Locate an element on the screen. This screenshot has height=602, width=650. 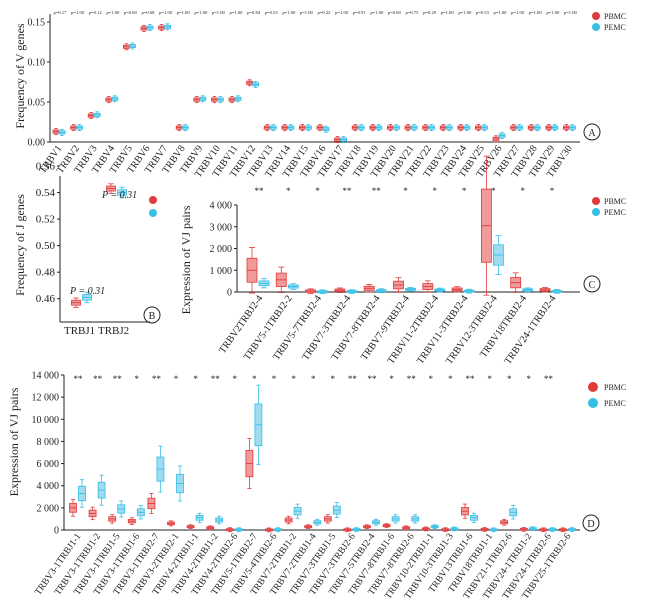
panel-b-annotation-trbj2: P = 0.31 is located at coordinates (119, 195).